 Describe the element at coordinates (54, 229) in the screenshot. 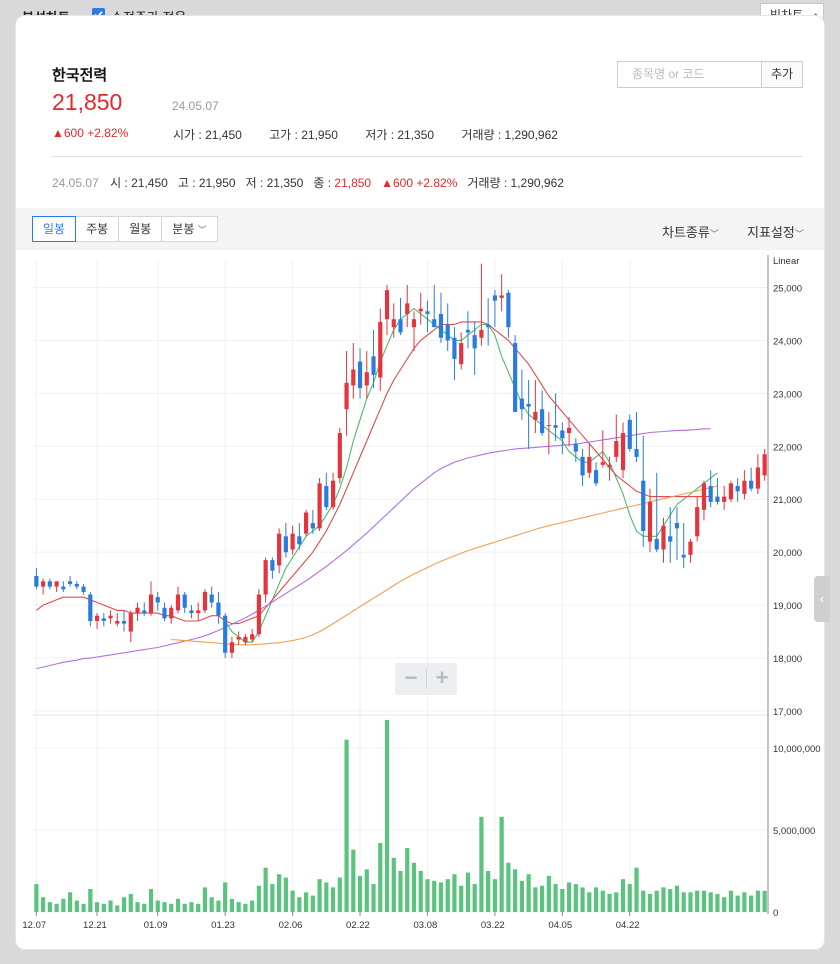

I see `tab-daily: 일봉` at that location.